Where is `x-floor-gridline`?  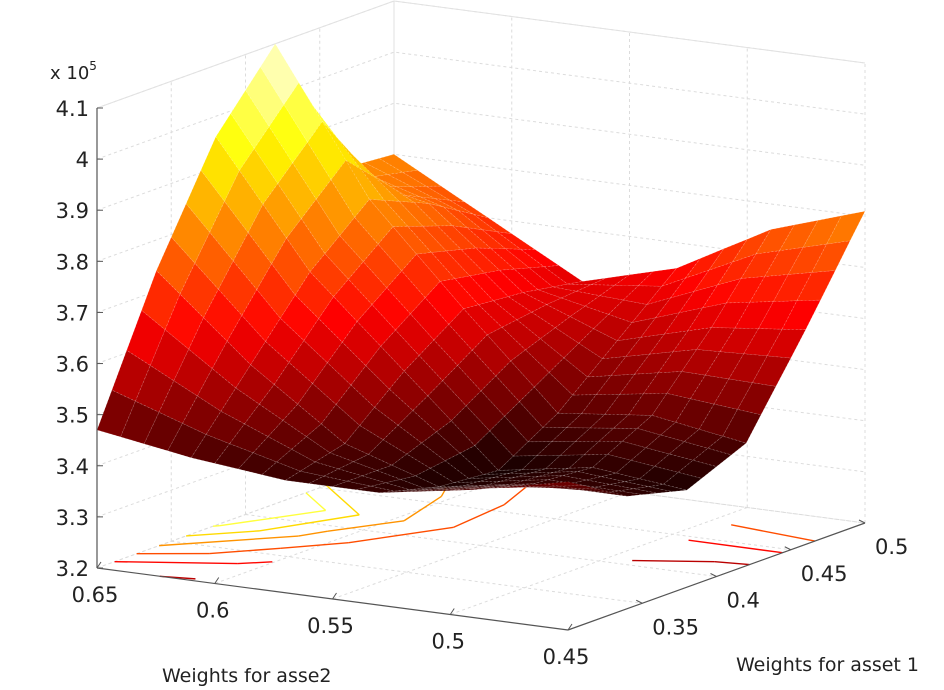
x-floor-gridline is located at coordinates (481, 545).